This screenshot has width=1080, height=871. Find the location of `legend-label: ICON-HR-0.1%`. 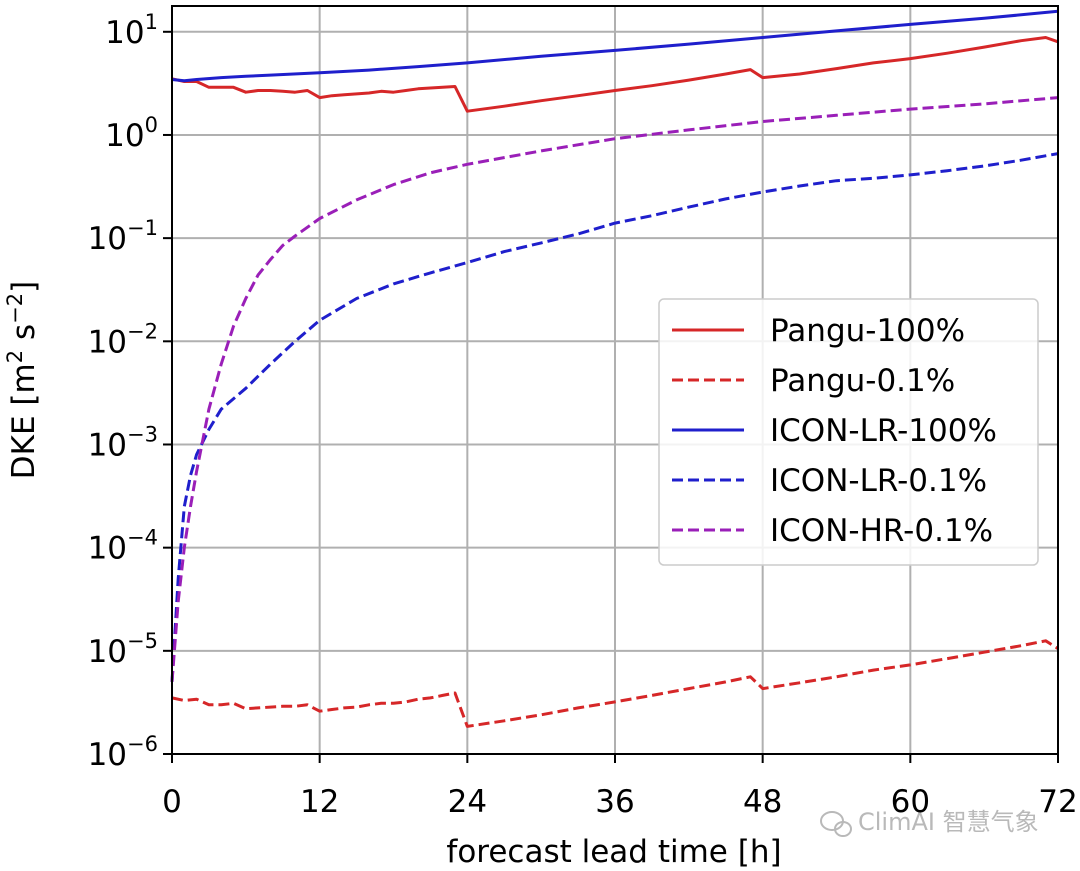

legend-label: ICON-HR-0.1% is located at coordinates (881, 531).